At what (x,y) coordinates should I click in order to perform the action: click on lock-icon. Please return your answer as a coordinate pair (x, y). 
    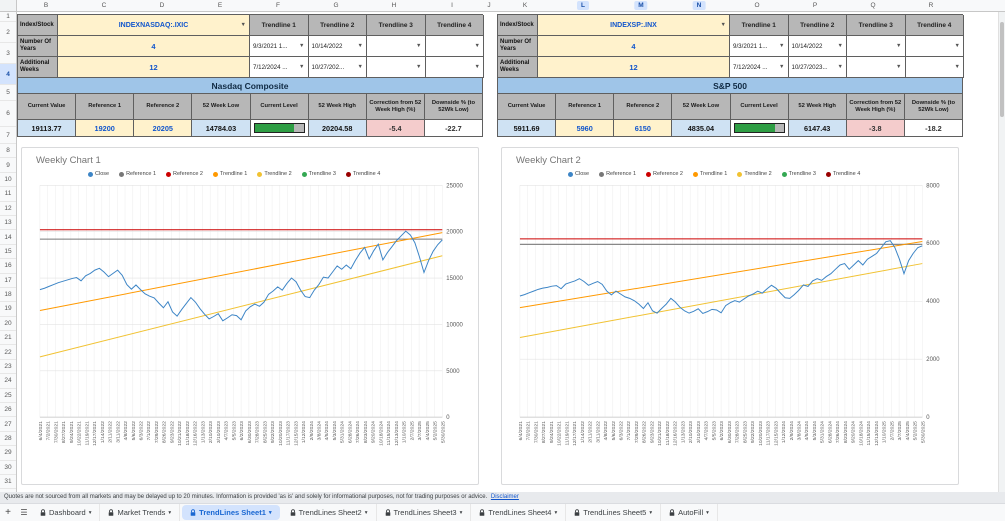
    Looking at the image, I should click on (43, 512).